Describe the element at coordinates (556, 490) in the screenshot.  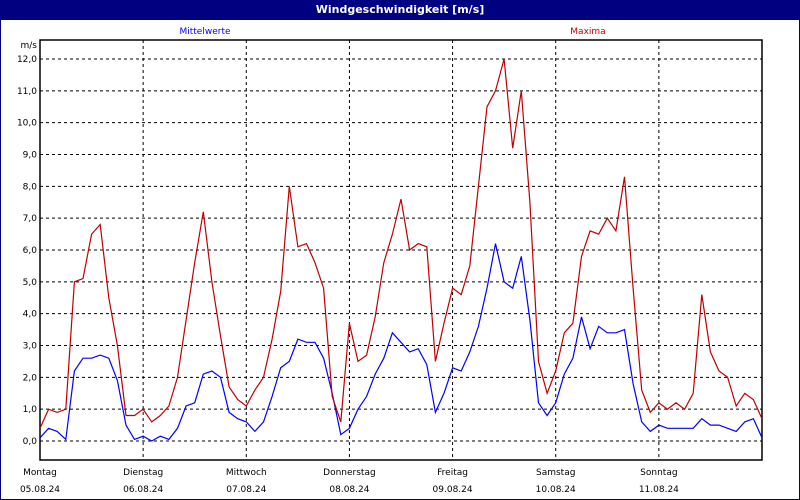
I see `x-tick-date-label: 10.08.24` at that location.